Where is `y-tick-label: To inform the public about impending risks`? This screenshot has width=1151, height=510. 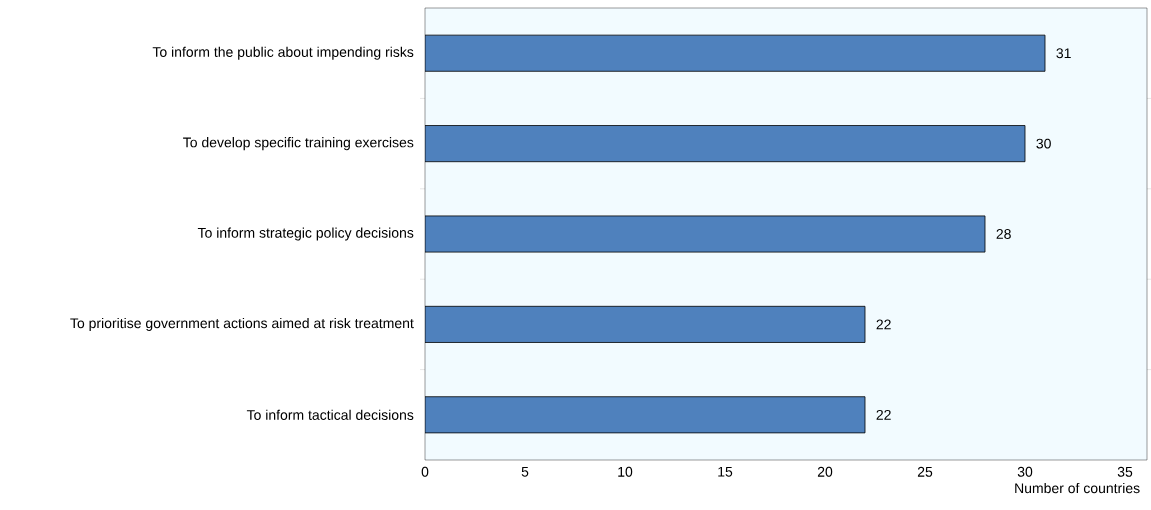 y-tick-label: To inform the public about impending risks is located at coordinates (283, 53).